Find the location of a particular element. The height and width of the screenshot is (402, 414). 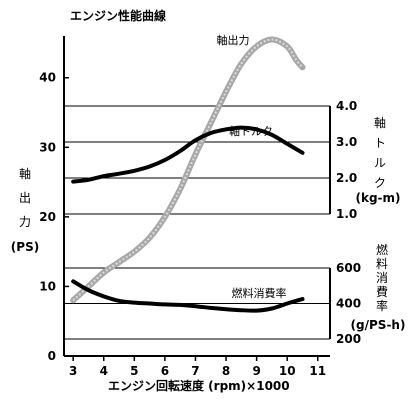

left-tick-label-1: 10 is located at coordinates (47, 286).